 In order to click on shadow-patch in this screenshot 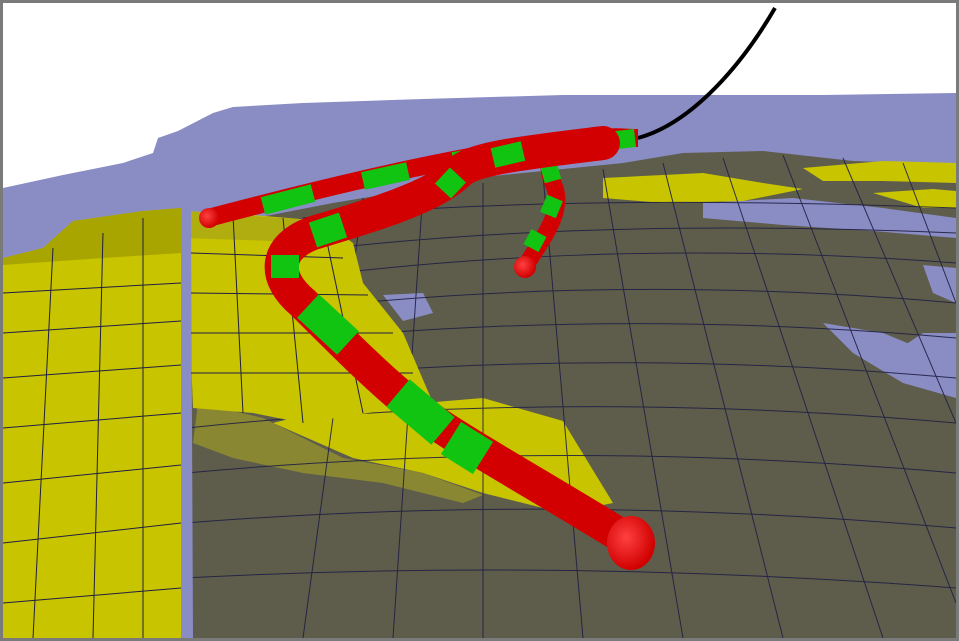, I will do `click(338, 453)`.